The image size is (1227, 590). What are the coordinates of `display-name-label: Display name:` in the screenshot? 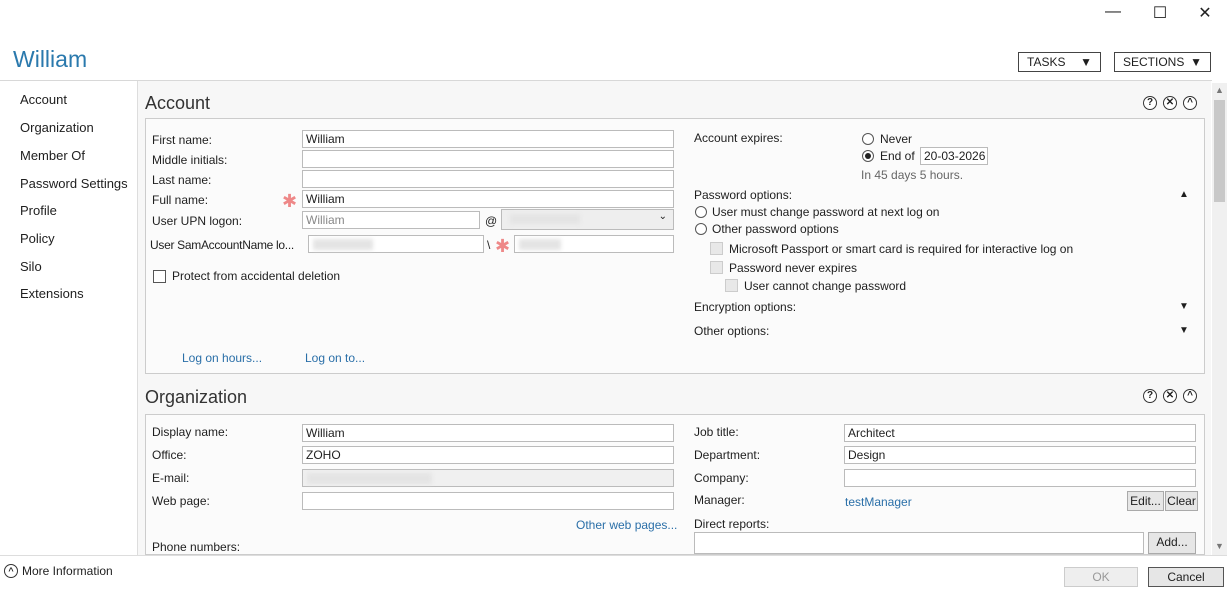 It's located at (190, 432).